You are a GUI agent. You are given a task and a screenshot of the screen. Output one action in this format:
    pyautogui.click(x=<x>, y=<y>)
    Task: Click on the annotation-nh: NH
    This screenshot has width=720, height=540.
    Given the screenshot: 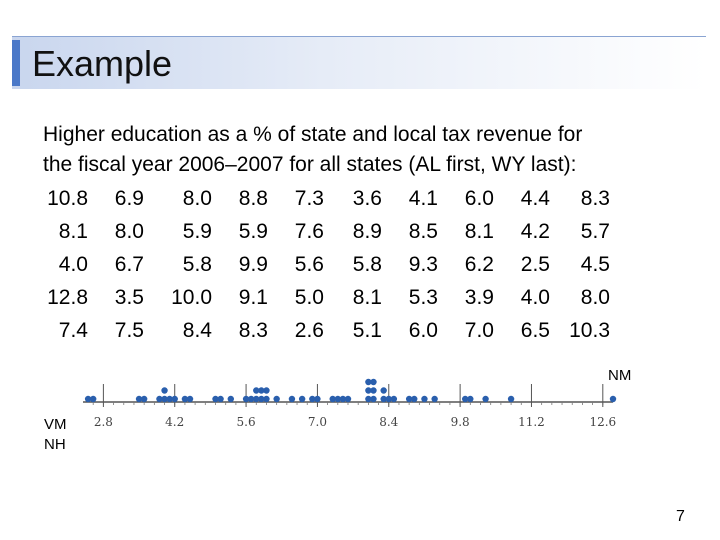 What is the action you would take?
    pyautogui.click(x=55, y=444)
    